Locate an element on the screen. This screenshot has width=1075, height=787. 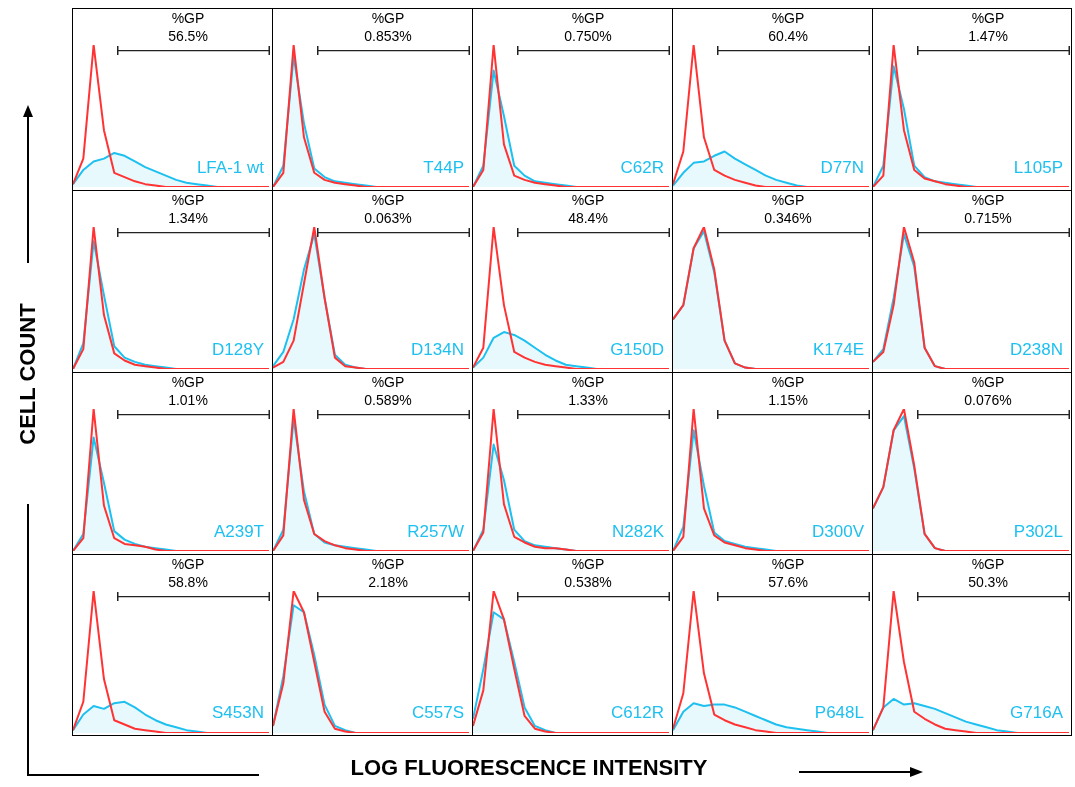
text: 0.853% is located at coordinates (388, 36).